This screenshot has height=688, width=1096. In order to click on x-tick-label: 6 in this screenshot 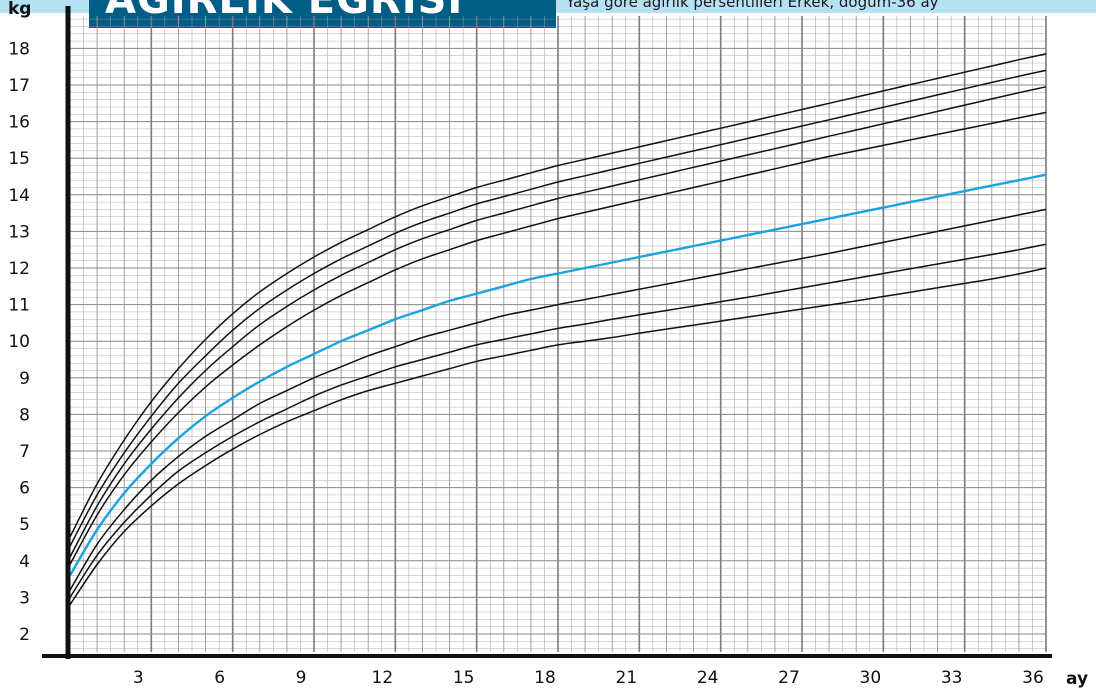, I will do `click(219, 678)`.